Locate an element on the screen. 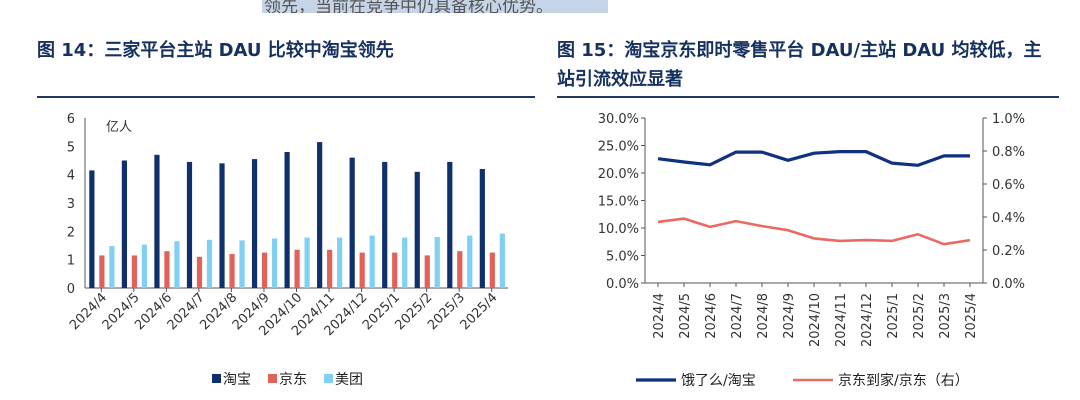  bar-淘宝-2024/7 is located at coordinates (189, 224).